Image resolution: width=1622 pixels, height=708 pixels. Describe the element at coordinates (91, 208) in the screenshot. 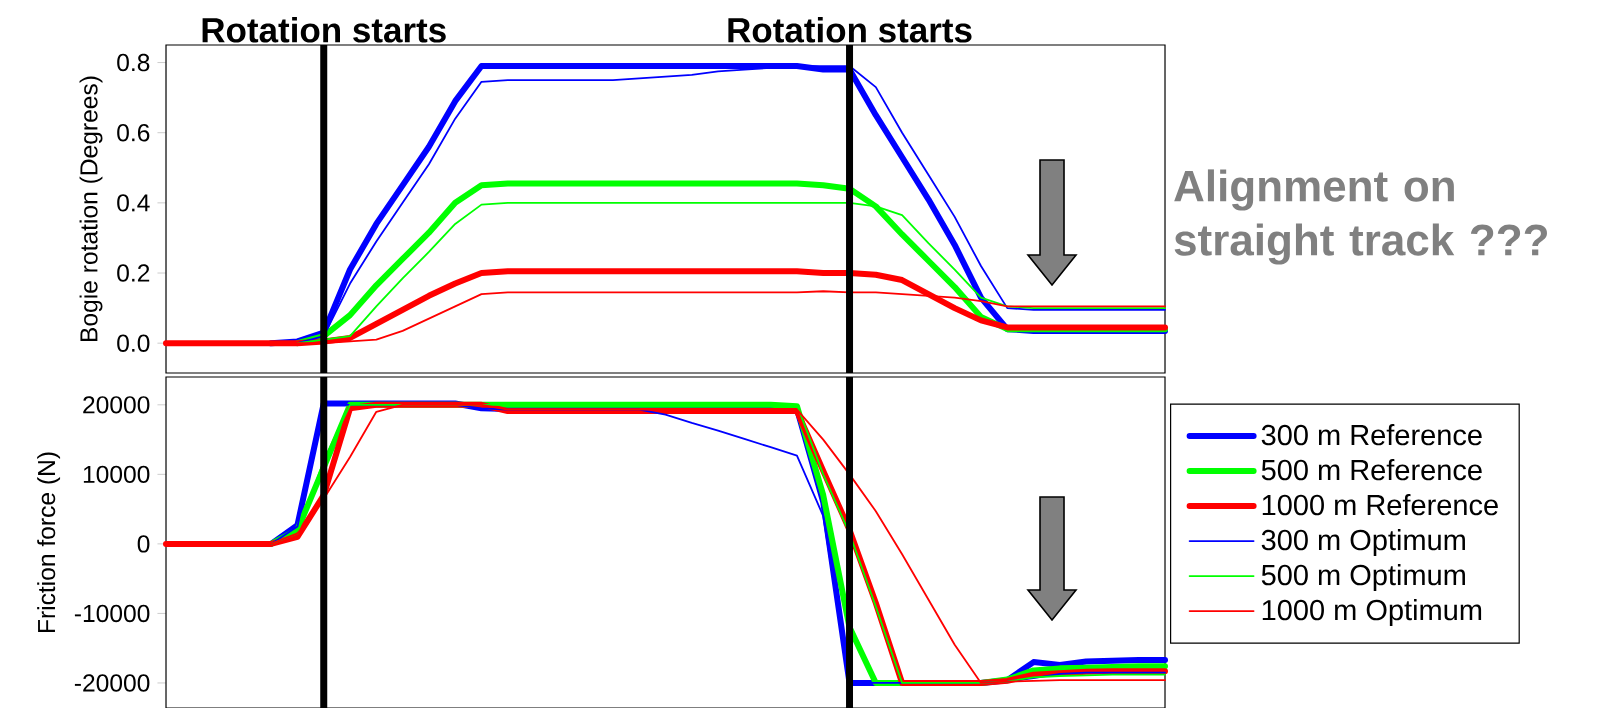

I see `y-axis-title: Bogie rotation (Degrees)` at that location.